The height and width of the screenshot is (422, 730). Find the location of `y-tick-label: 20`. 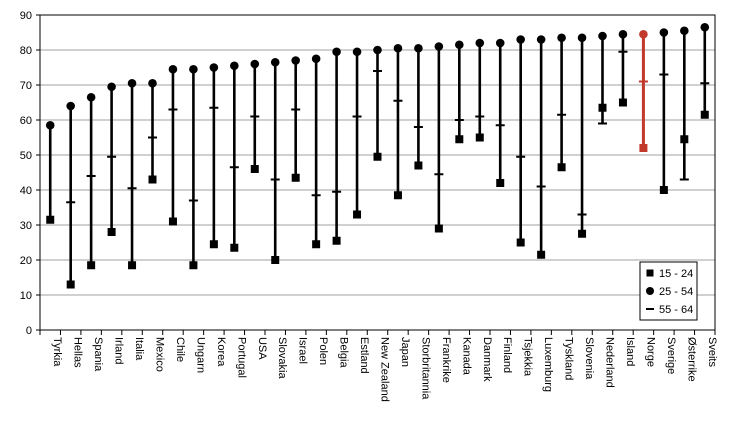

y-tick-label: 20 is located at coordinates (26, 261).